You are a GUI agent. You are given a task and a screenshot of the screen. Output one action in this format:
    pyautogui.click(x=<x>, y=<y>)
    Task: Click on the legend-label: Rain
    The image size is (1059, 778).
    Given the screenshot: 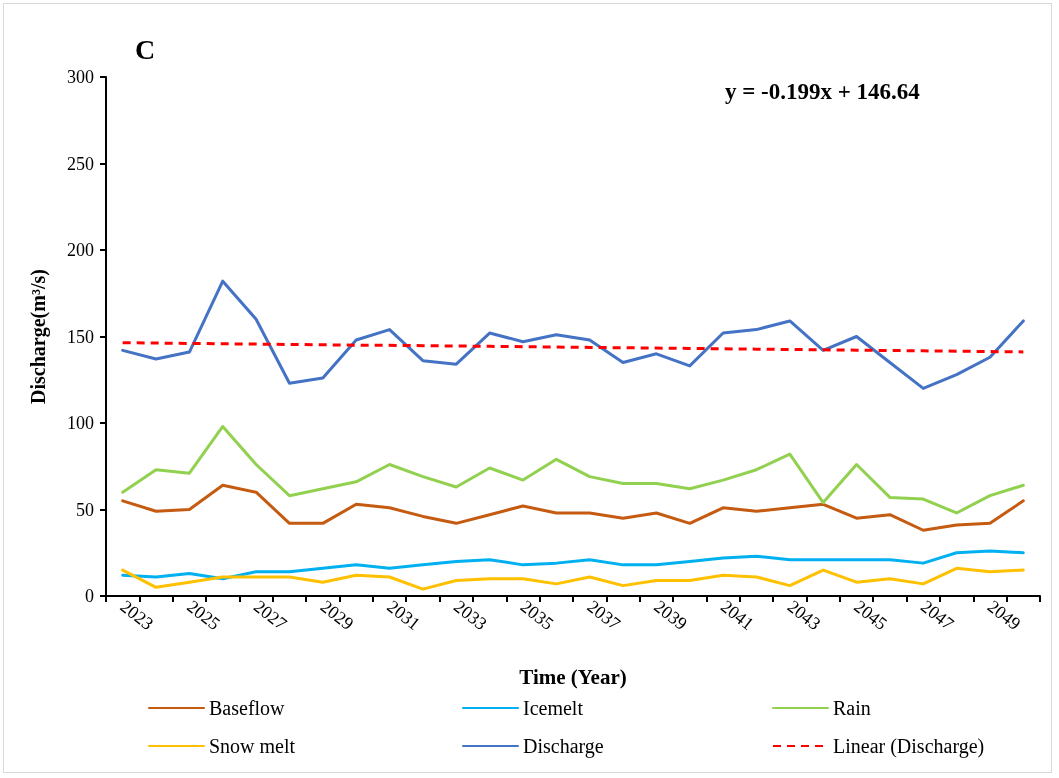 What is the action you would take?
    pyautogui.click(x=852, y=708)
    